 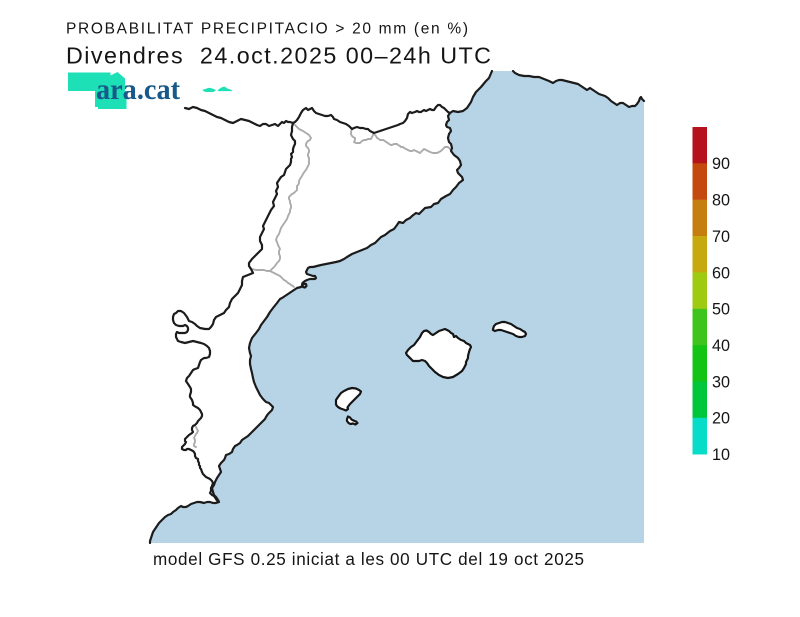 I want to click on svg-text: 90, so click(x=721, y=164).